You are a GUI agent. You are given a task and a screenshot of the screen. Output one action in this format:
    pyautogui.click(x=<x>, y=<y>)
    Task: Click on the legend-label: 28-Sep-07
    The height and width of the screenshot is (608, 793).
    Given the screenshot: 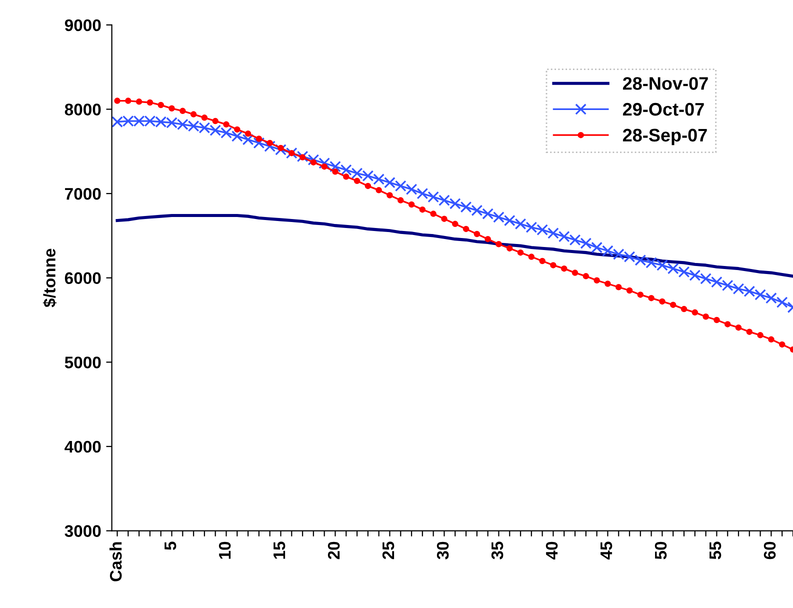 What is the action you would take?
    pyautogui.click(x=664, y=137)
    